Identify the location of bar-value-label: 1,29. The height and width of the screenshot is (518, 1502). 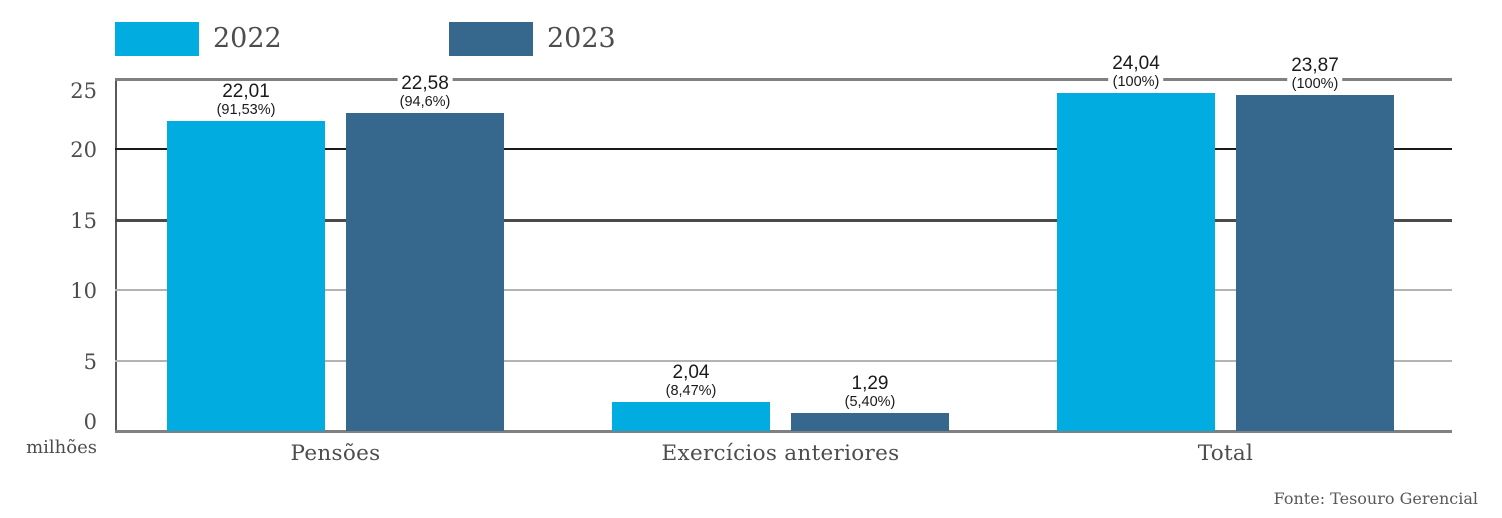
(870, 383).